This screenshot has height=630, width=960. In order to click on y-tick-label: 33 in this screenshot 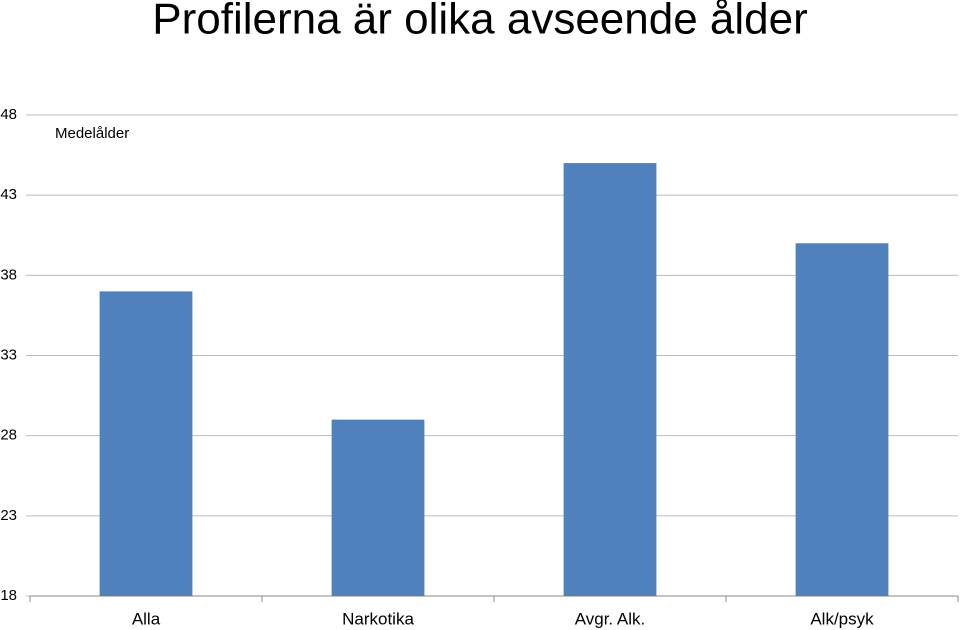, I will do `click(8, 354)`.